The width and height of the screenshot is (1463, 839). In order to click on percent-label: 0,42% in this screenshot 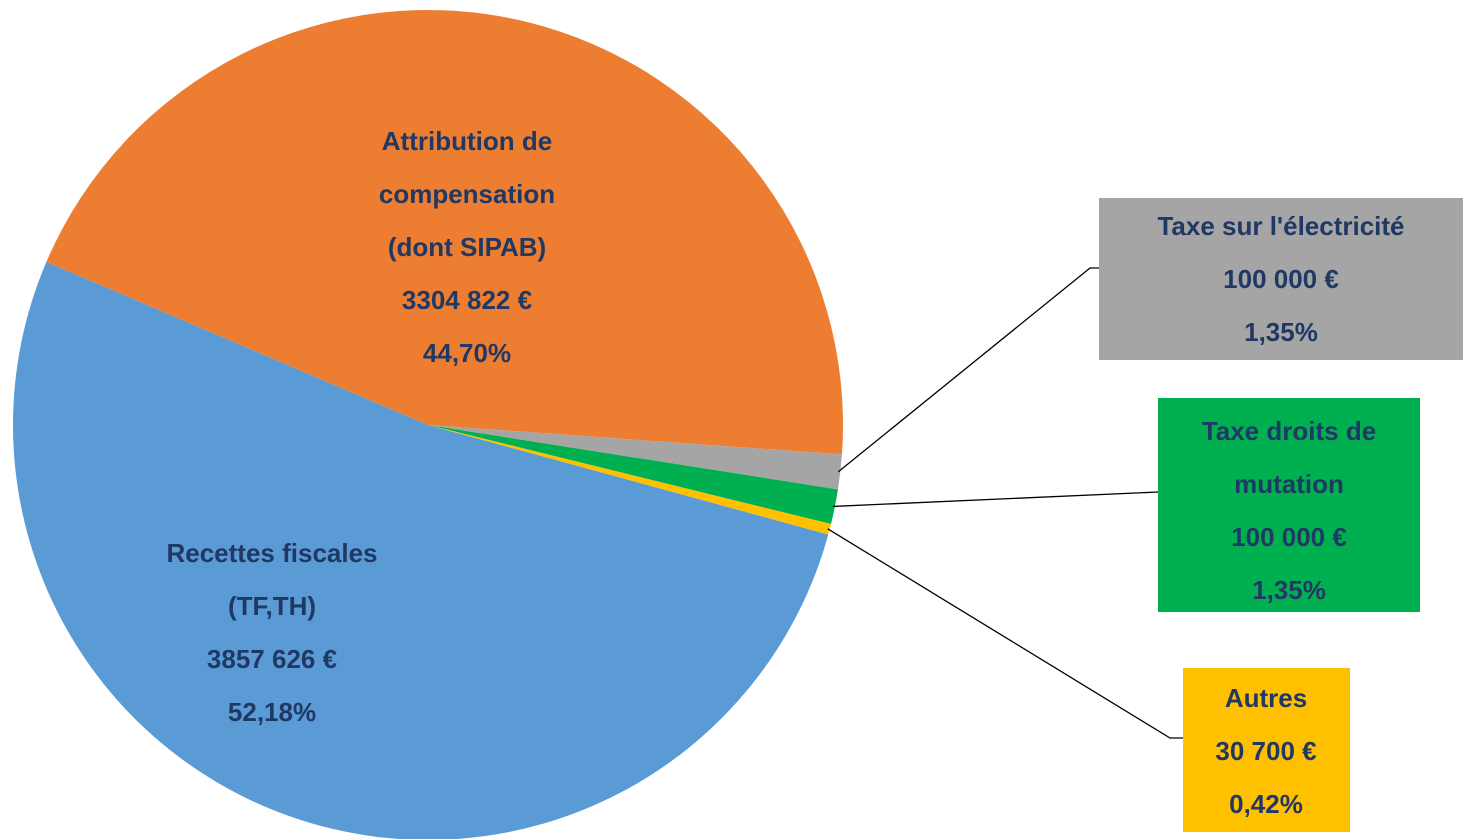, I will do `click(1266, 804)`.